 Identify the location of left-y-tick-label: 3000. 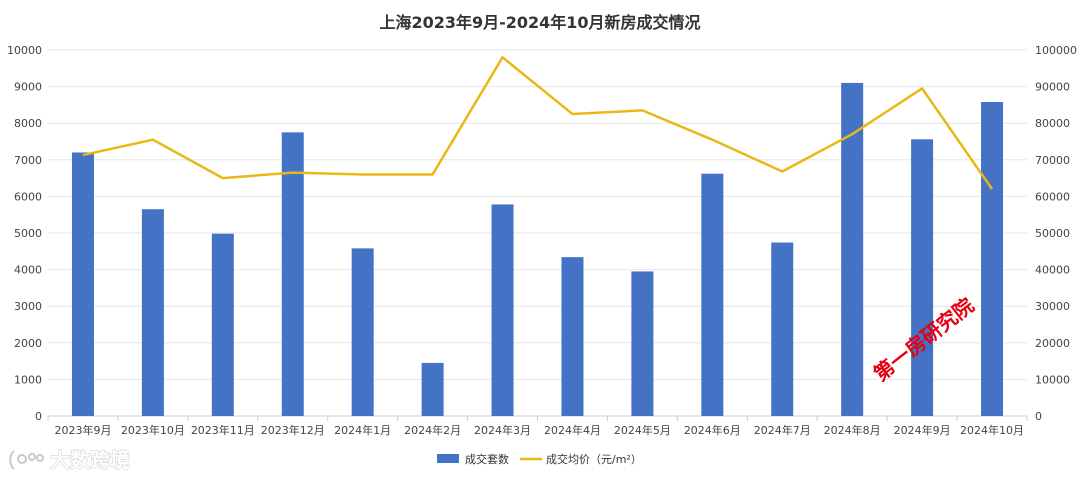
(28, 306).